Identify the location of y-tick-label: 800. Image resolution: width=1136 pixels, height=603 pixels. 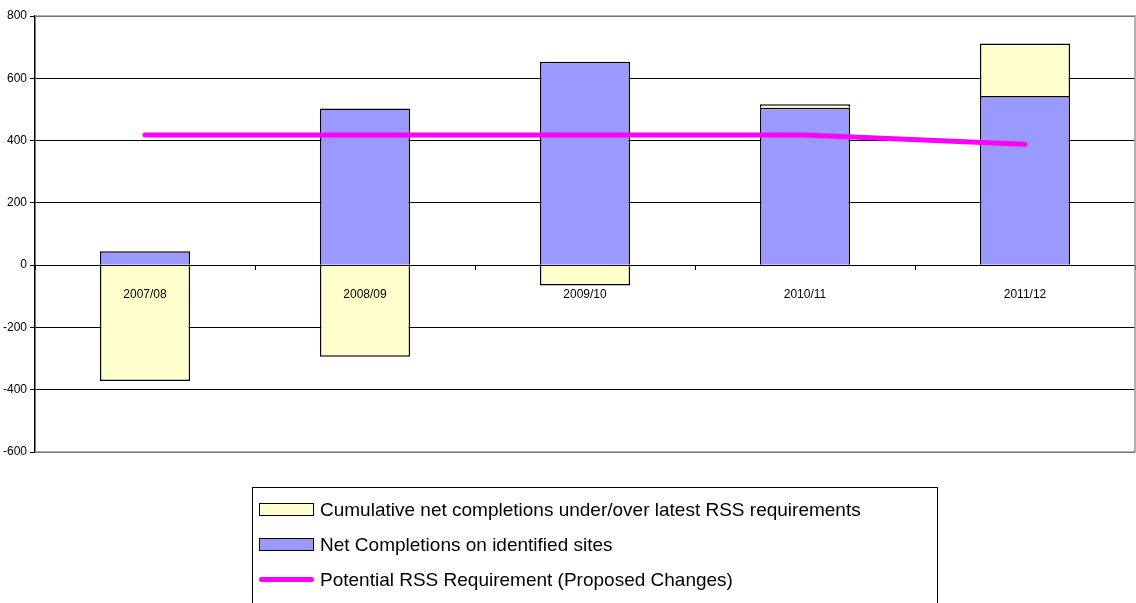
(17, 15).